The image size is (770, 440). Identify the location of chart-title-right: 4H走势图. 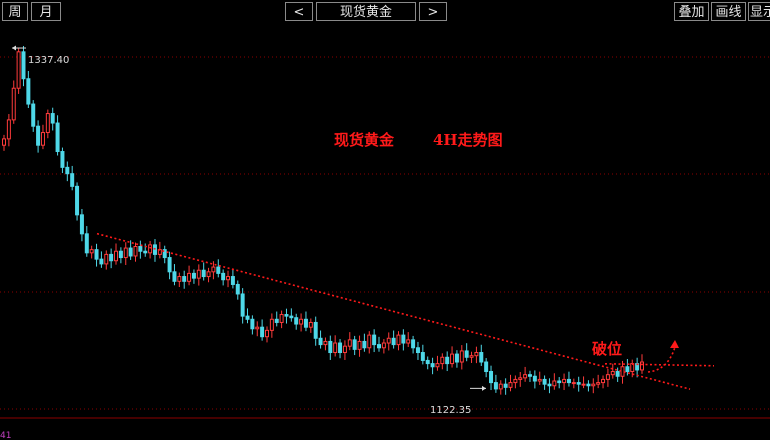
(468, 140).